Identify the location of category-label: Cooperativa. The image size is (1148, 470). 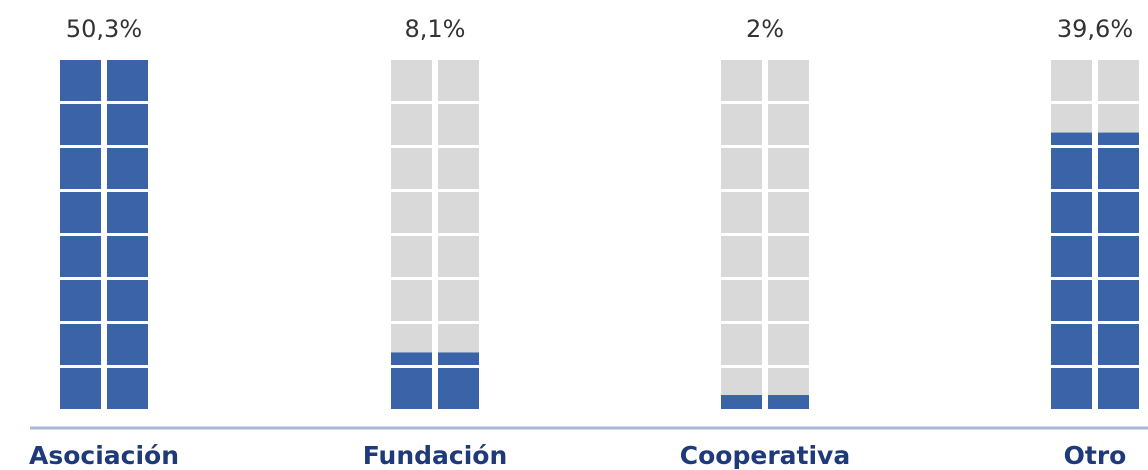
(765, 455).